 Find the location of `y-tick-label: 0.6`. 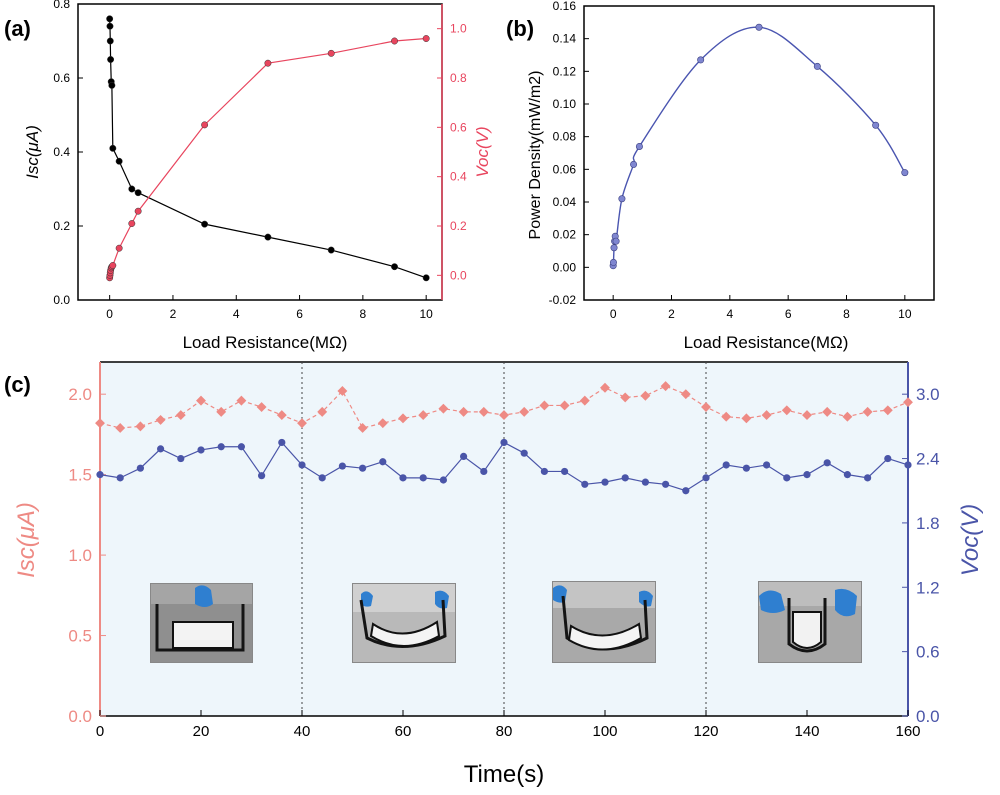

y-tick-label: 0.6 is located at coordinates (61, 78).